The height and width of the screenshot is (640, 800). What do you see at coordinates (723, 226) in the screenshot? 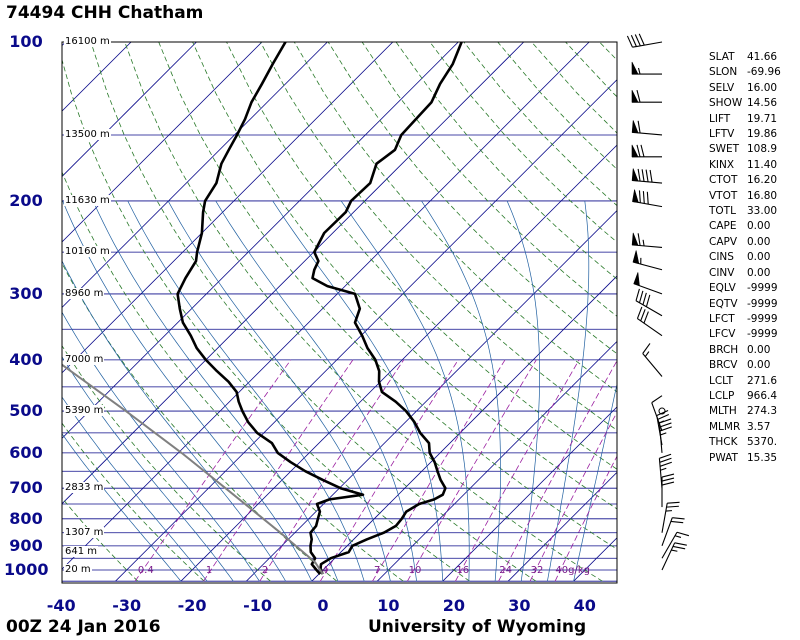
I see `stats-key: CAPE` at bounding box center [723, 226].